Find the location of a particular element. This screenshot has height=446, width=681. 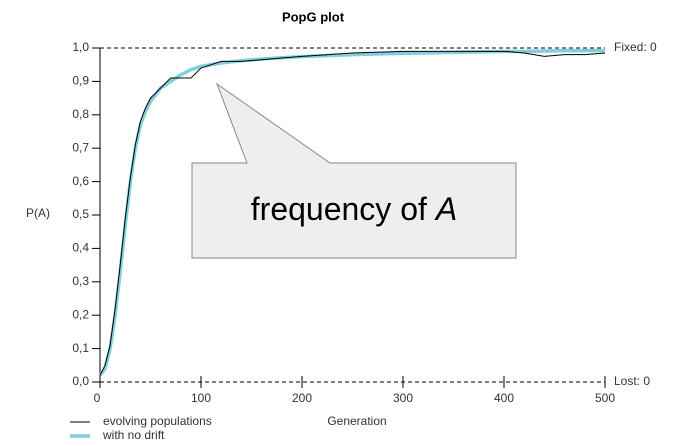

fixed-label: Fixed: 0 is located at coordinates (635, 47).